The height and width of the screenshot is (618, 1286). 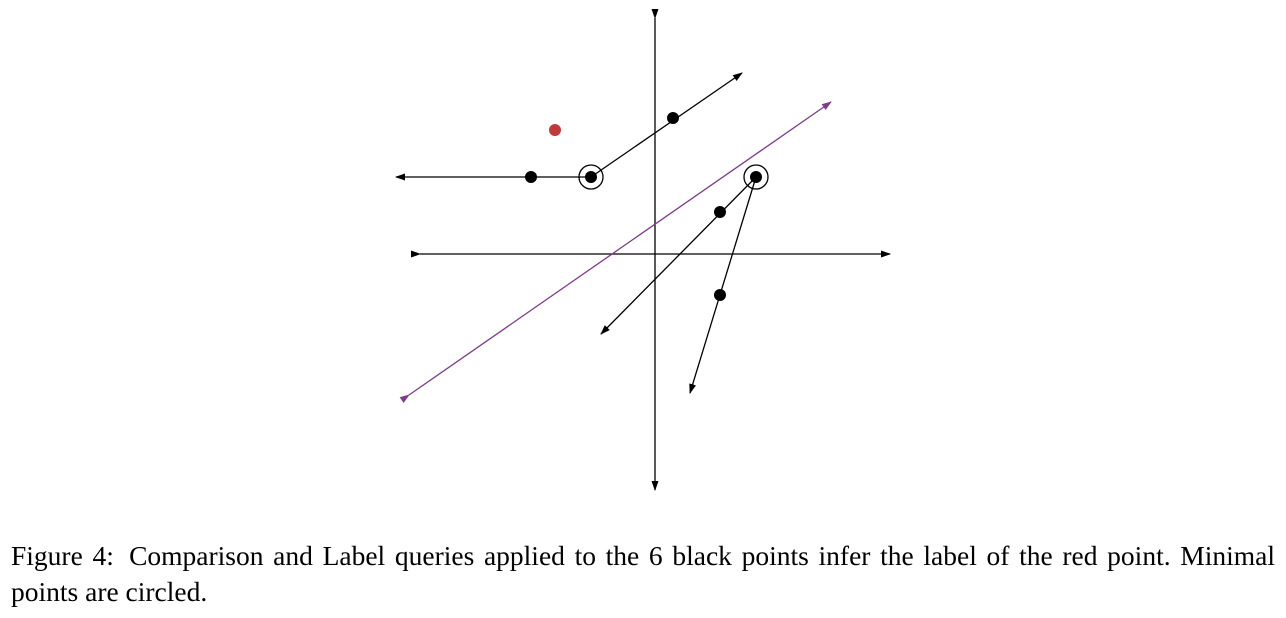 What do you see at coordinates (666, 125) in the screenshot?
I see `ray-up-right` at bounding box center [666, 125].